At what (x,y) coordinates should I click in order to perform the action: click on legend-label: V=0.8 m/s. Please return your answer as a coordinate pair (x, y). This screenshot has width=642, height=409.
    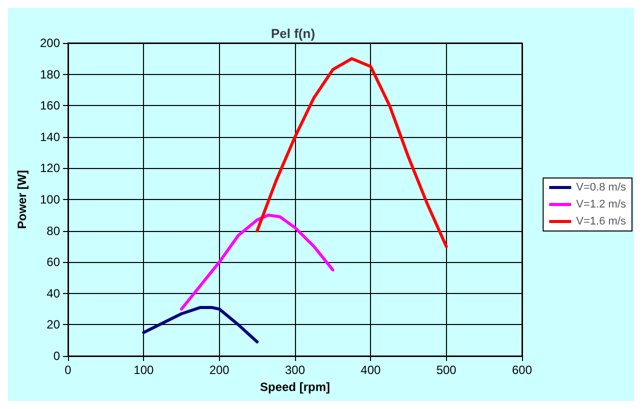
    Looking at the image, I should click on (601, 188).